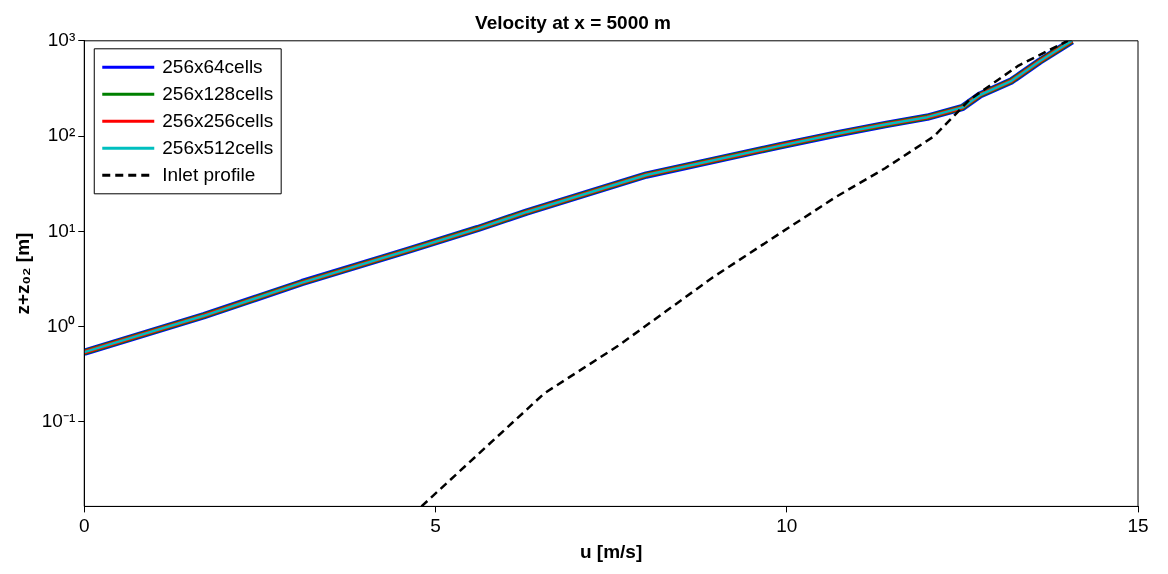 Image resolution: width=1168 pixels, height=574 pixels. What do you see at coordinates (611, 551) in the screenshot?
I see `x-axis-title: u [m/s]` at bounding box center [611, 551].